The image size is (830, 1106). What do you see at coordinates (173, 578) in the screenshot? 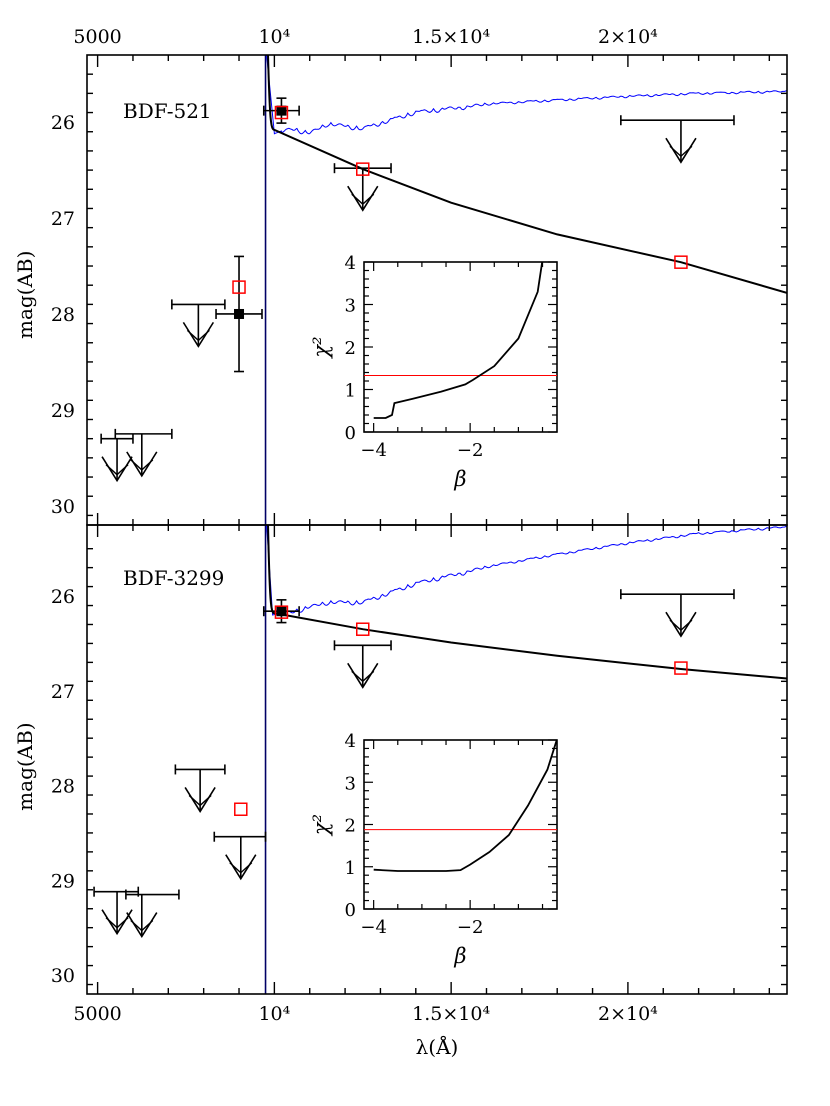
I see `object-label: BDF-3299` at bounding box center [173, 578].